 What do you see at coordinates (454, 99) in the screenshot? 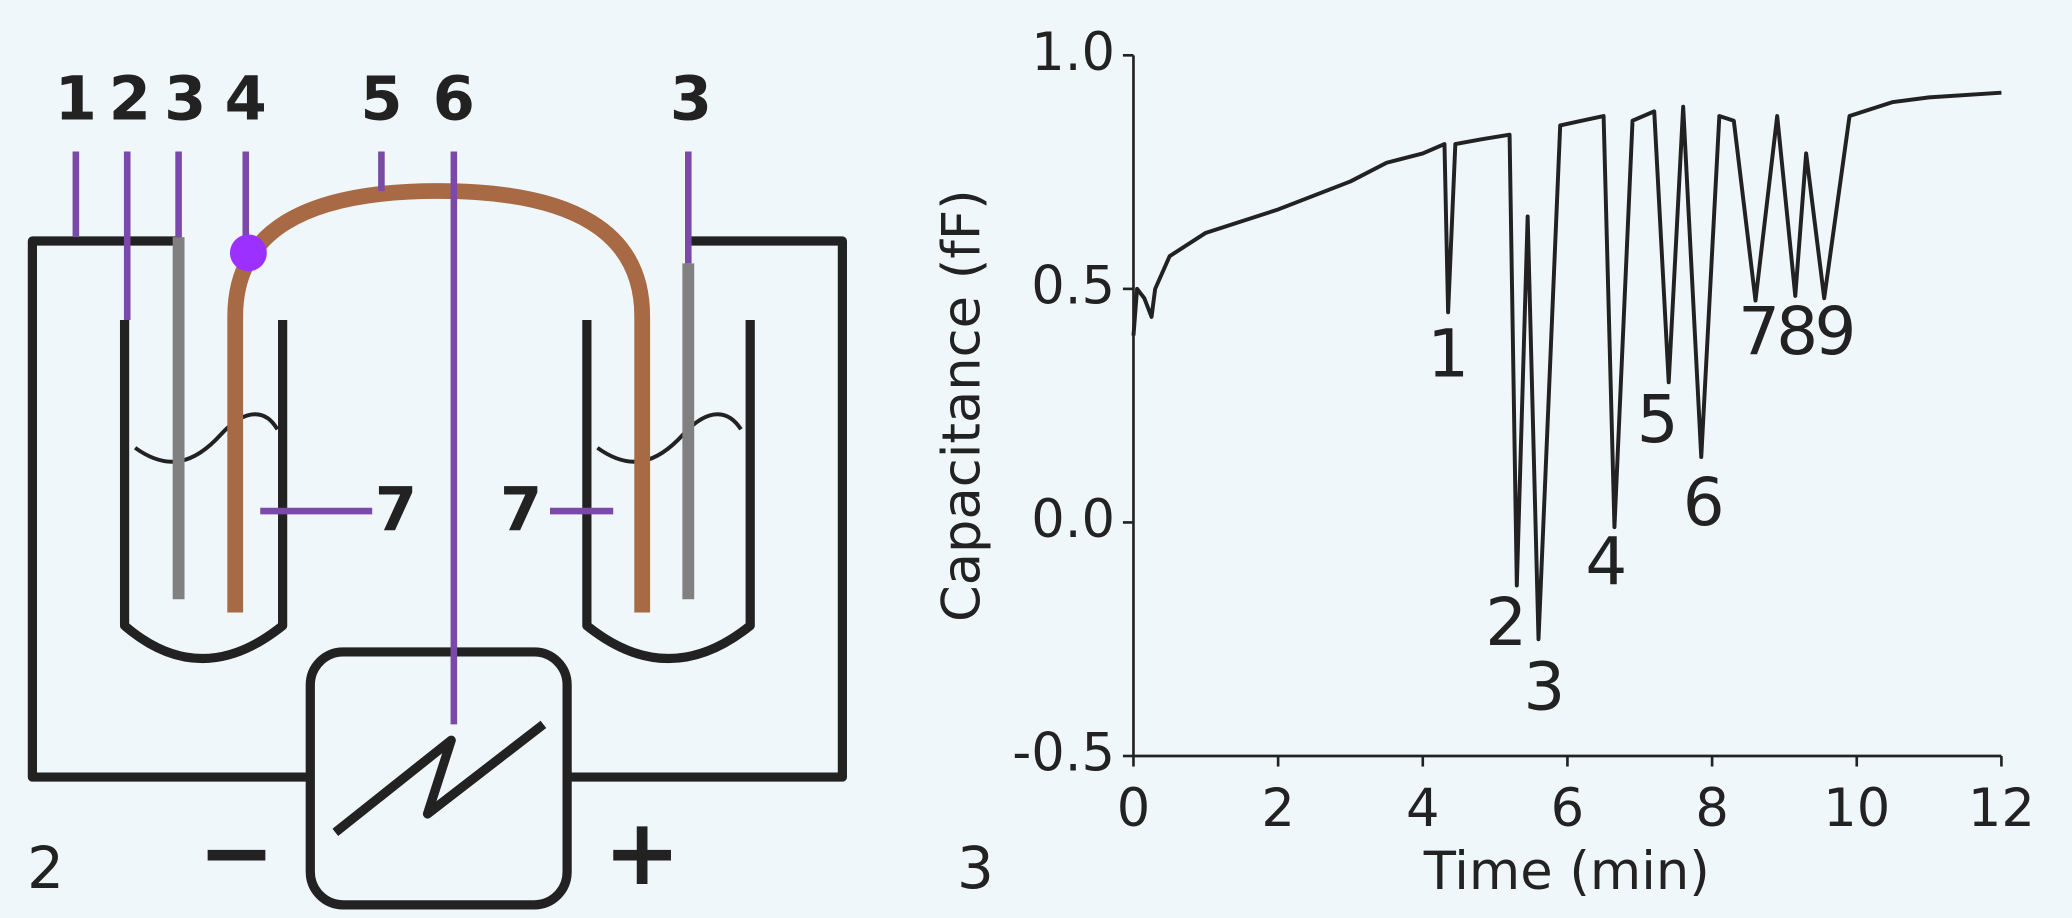
I see `label: 6` at bounding box center [454, 99].